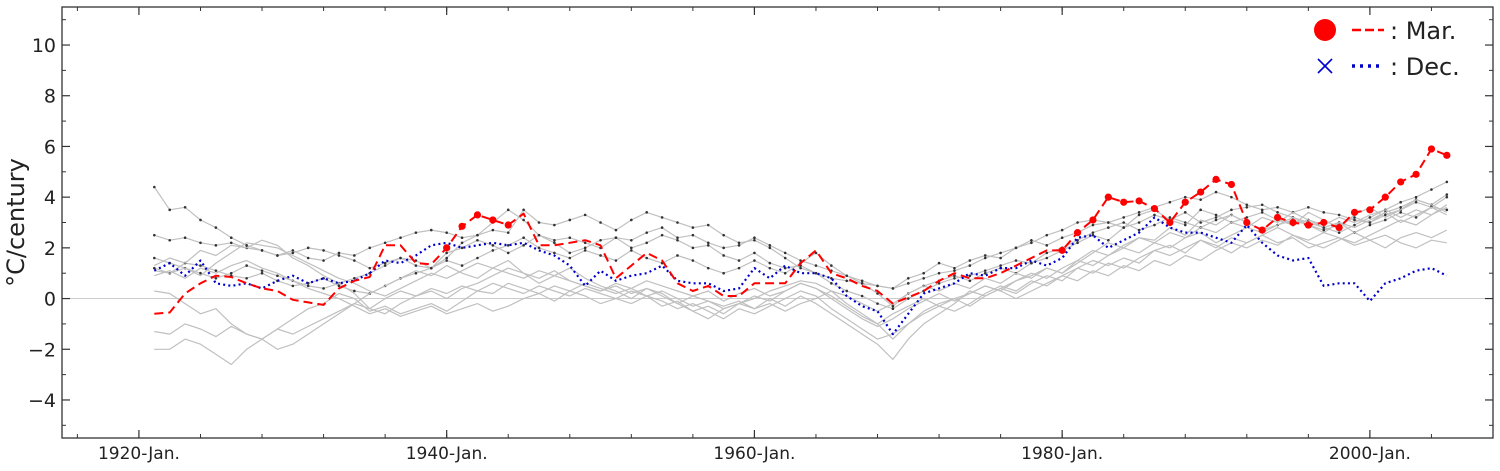  I want to click on legend-marker-mar, so click(1325, 30).